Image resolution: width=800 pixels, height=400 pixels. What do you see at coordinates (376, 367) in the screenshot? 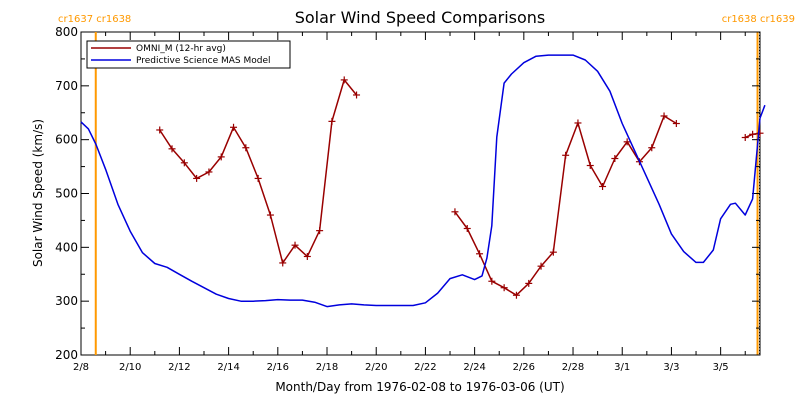
I see `x-tick-label: 2/20` at bounding box center [376, 367].